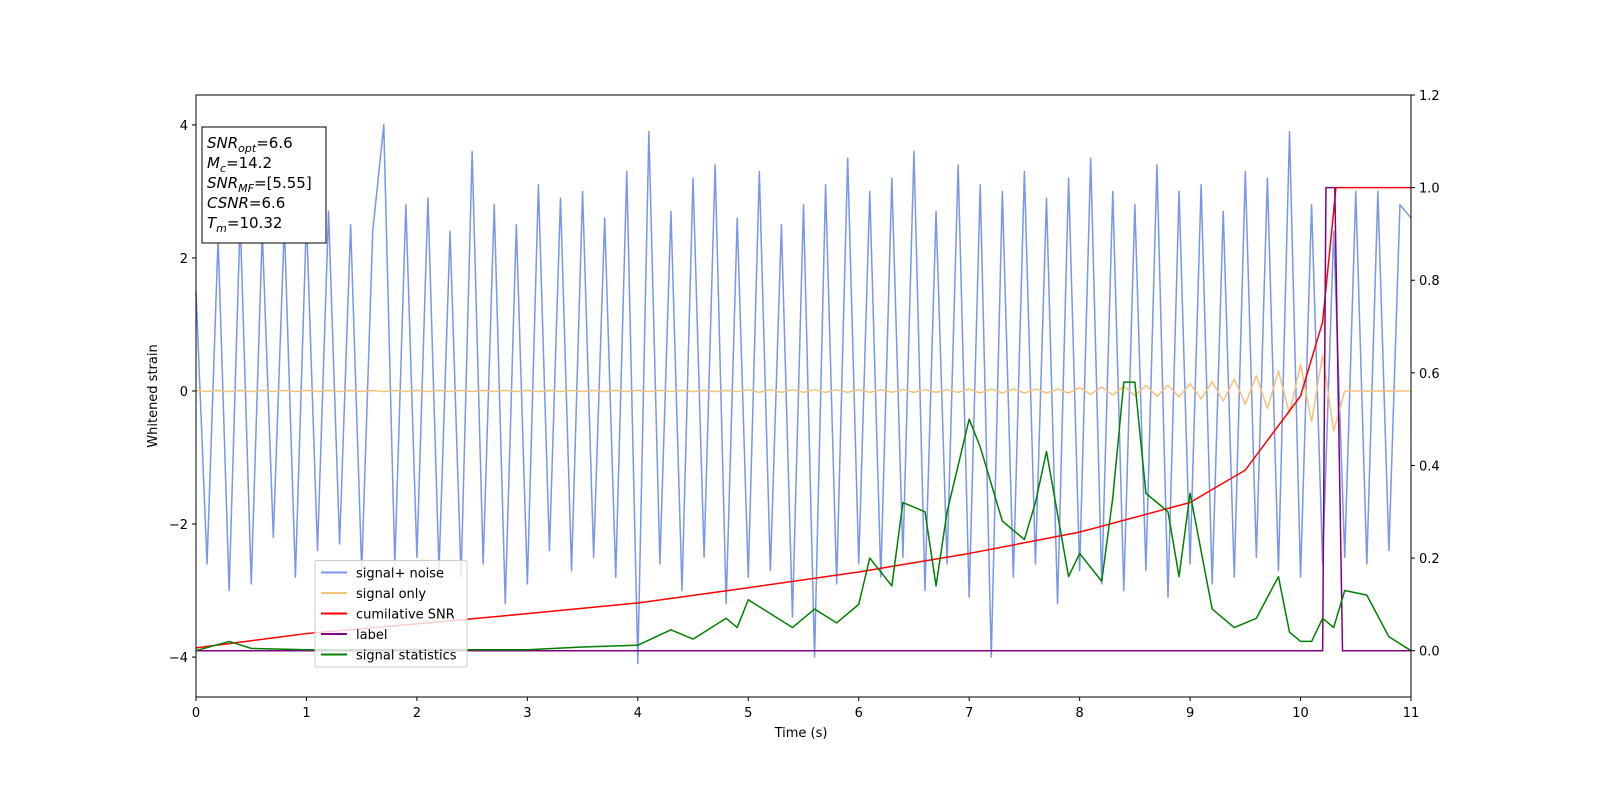 The image size is (1600, 800). I want to click on annotation-line: Mc=14.2, so click(239, 164).